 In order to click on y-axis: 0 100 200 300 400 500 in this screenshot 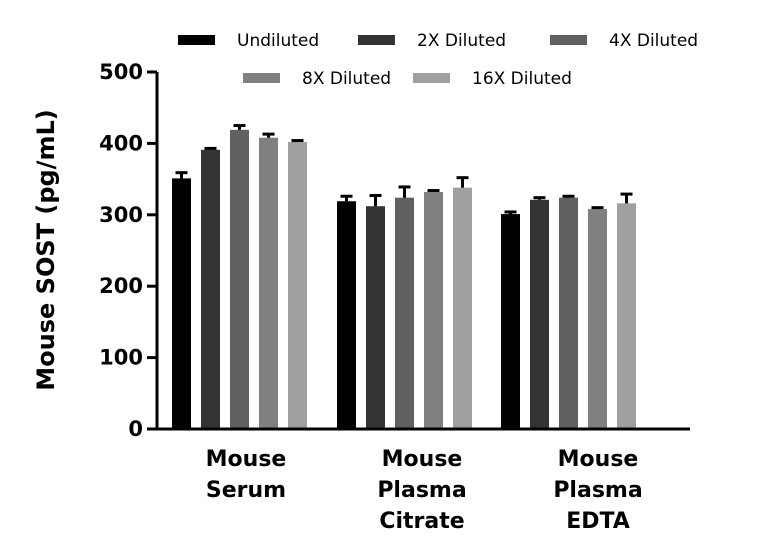, I will do `click(129, 250)`.